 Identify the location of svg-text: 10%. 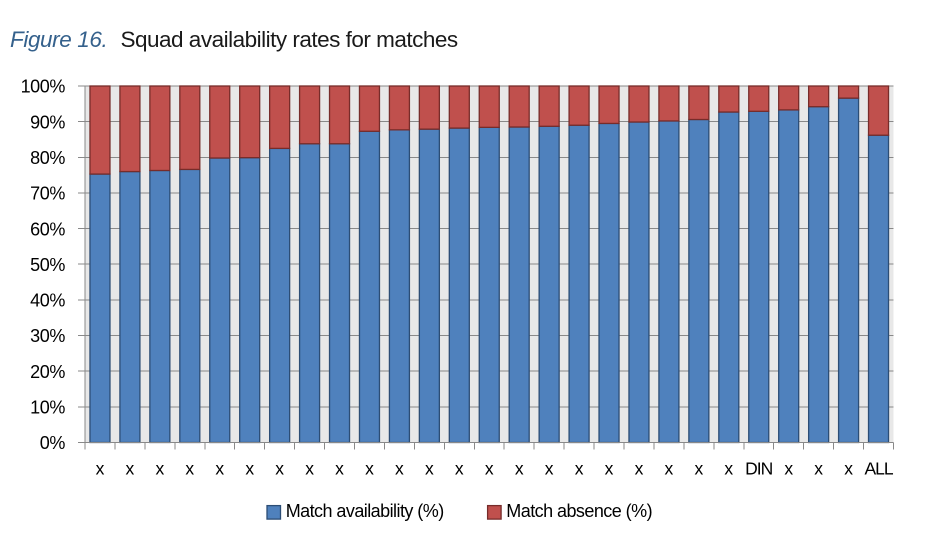
(47, 408).